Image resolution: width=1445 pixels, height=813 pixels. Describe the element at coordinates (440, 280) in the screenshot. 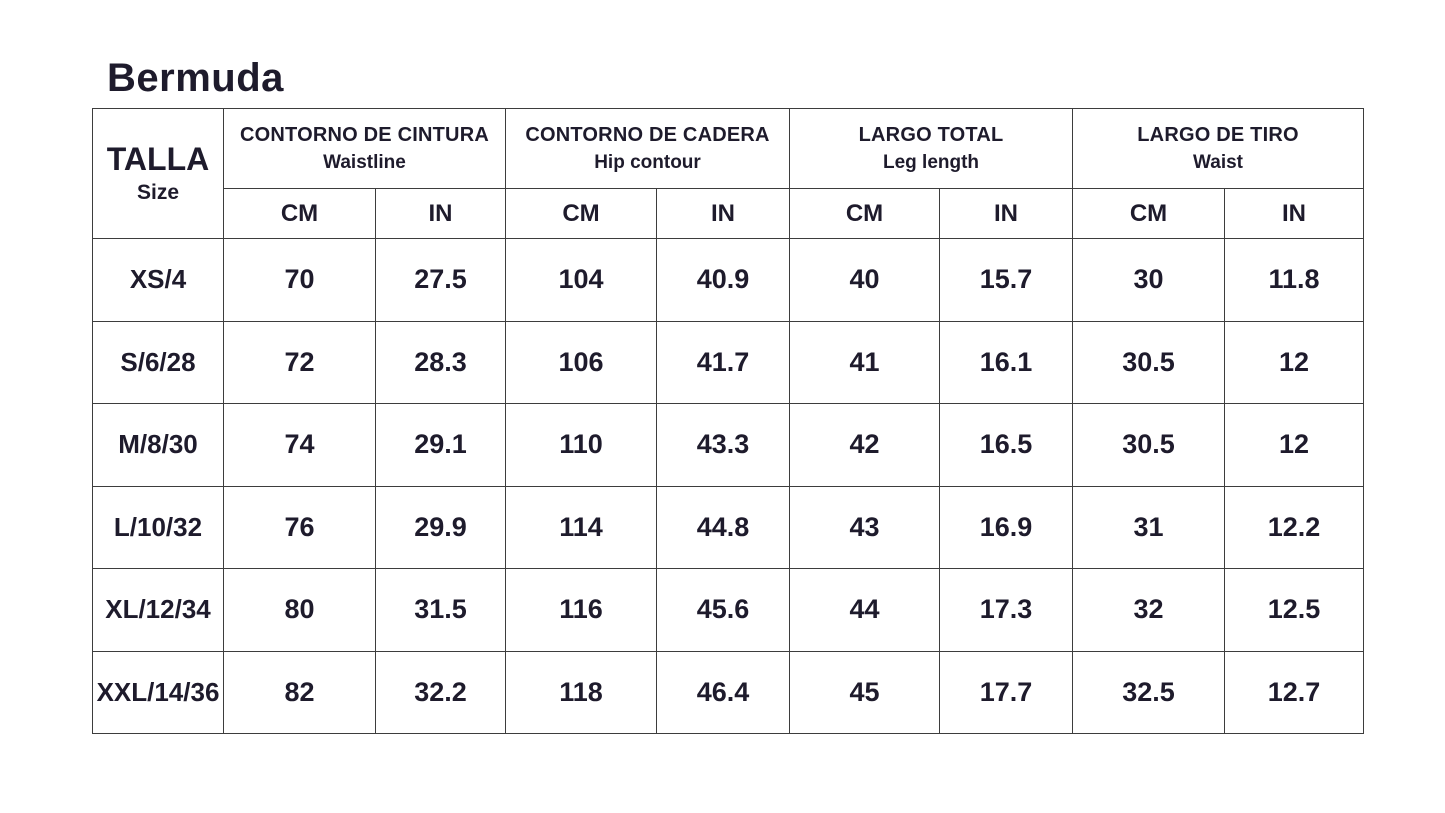

I see `measurement-value: 27.5` at that location.